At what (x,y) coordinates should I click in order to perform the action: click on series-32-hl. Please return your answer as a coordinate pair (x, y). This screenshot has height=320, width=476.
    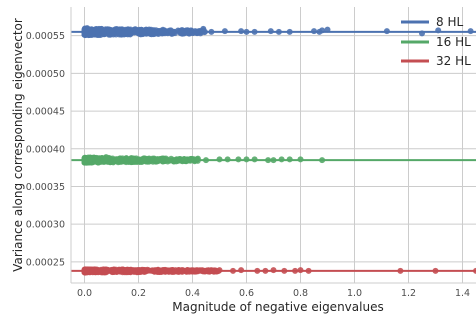
    Looking at the image, I should click on (273, 271).